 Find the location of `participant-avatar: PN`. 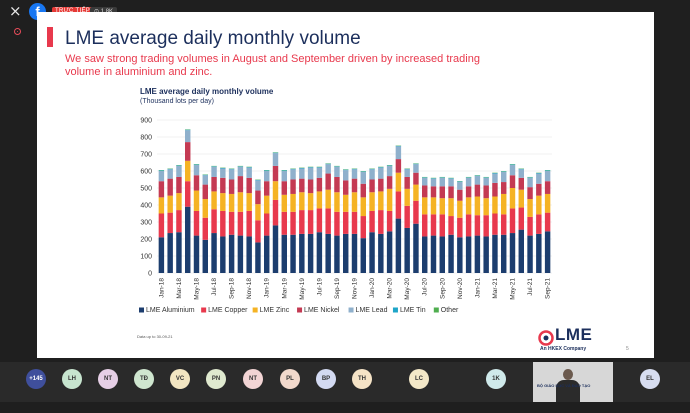

participant-avatar: PN is located at coordinates (216, 379).